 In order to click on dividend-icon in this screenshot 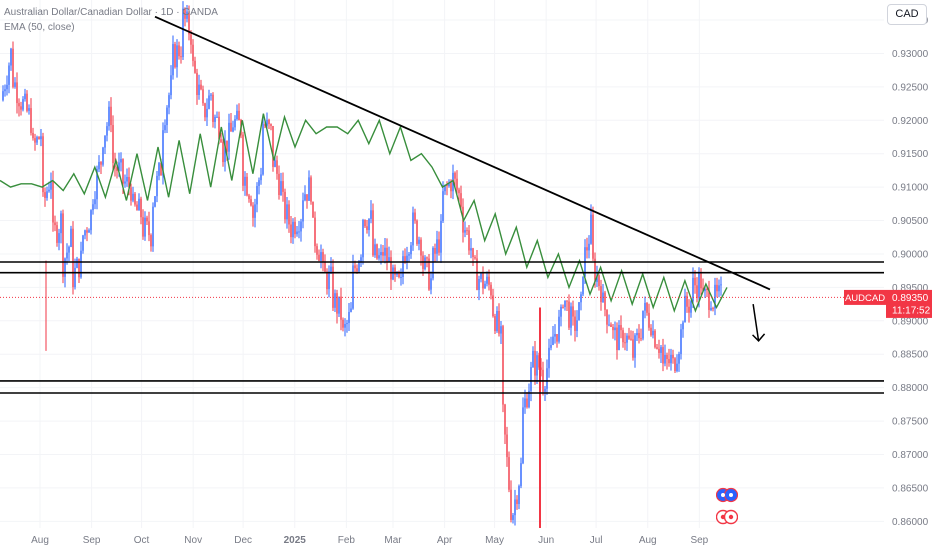, I will do `click(727, 517)`.